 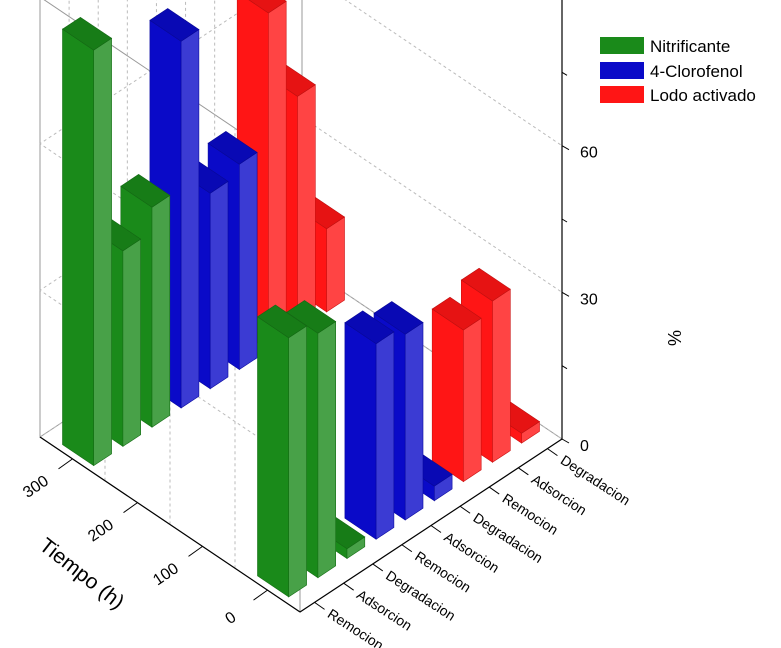 I want to click on legend-item-lodo-activado: Lodo activado, so click(x=678, y=95).